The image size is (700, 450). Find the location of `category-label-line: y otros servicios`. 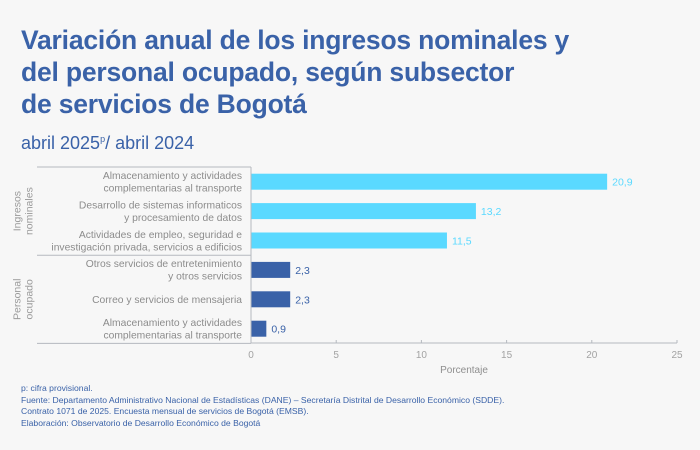

category-label-line: y otros servicios is located at coordinates (205, 277).